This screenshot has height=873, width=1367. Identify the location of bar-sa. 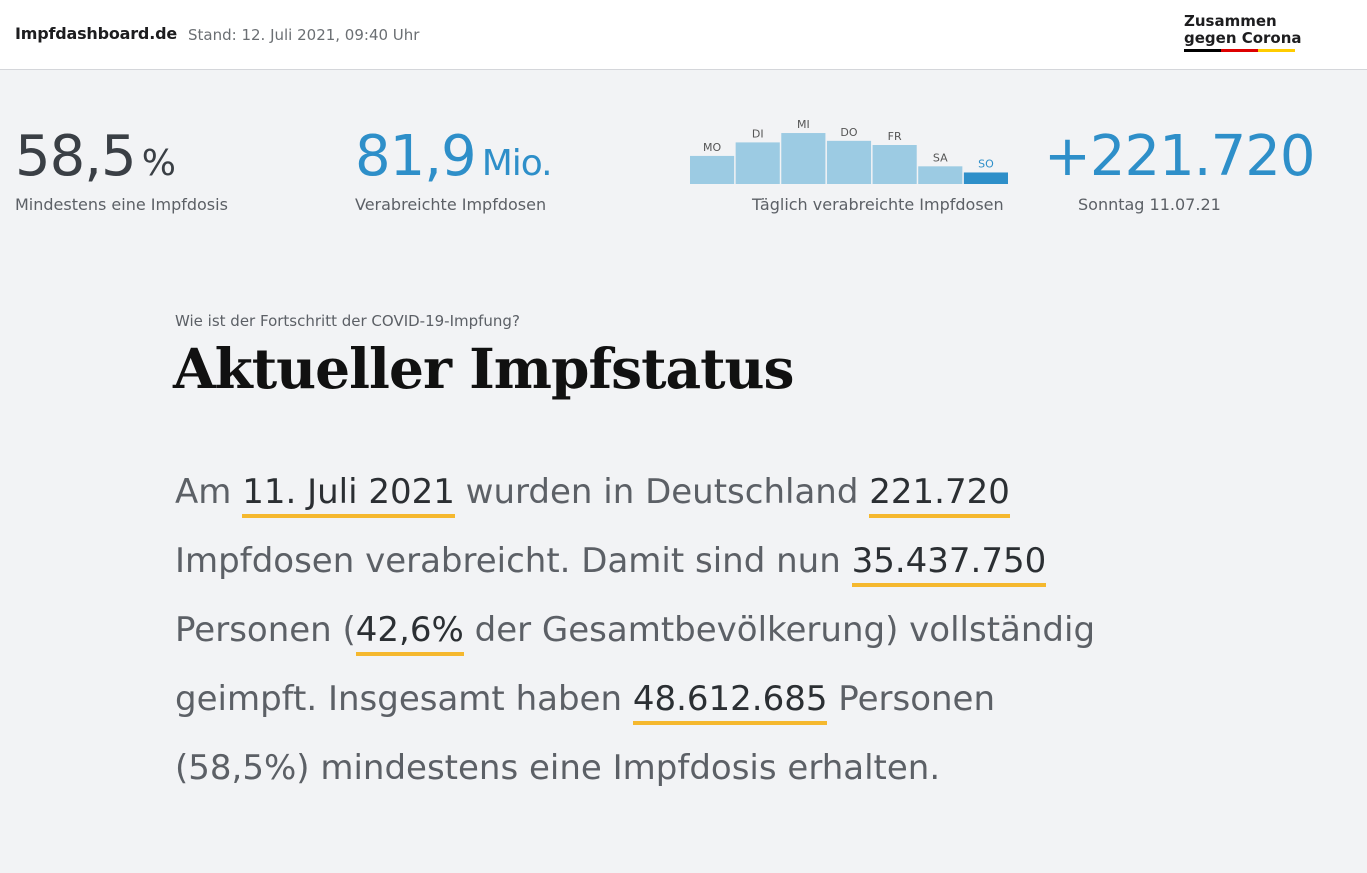
(940, 175).